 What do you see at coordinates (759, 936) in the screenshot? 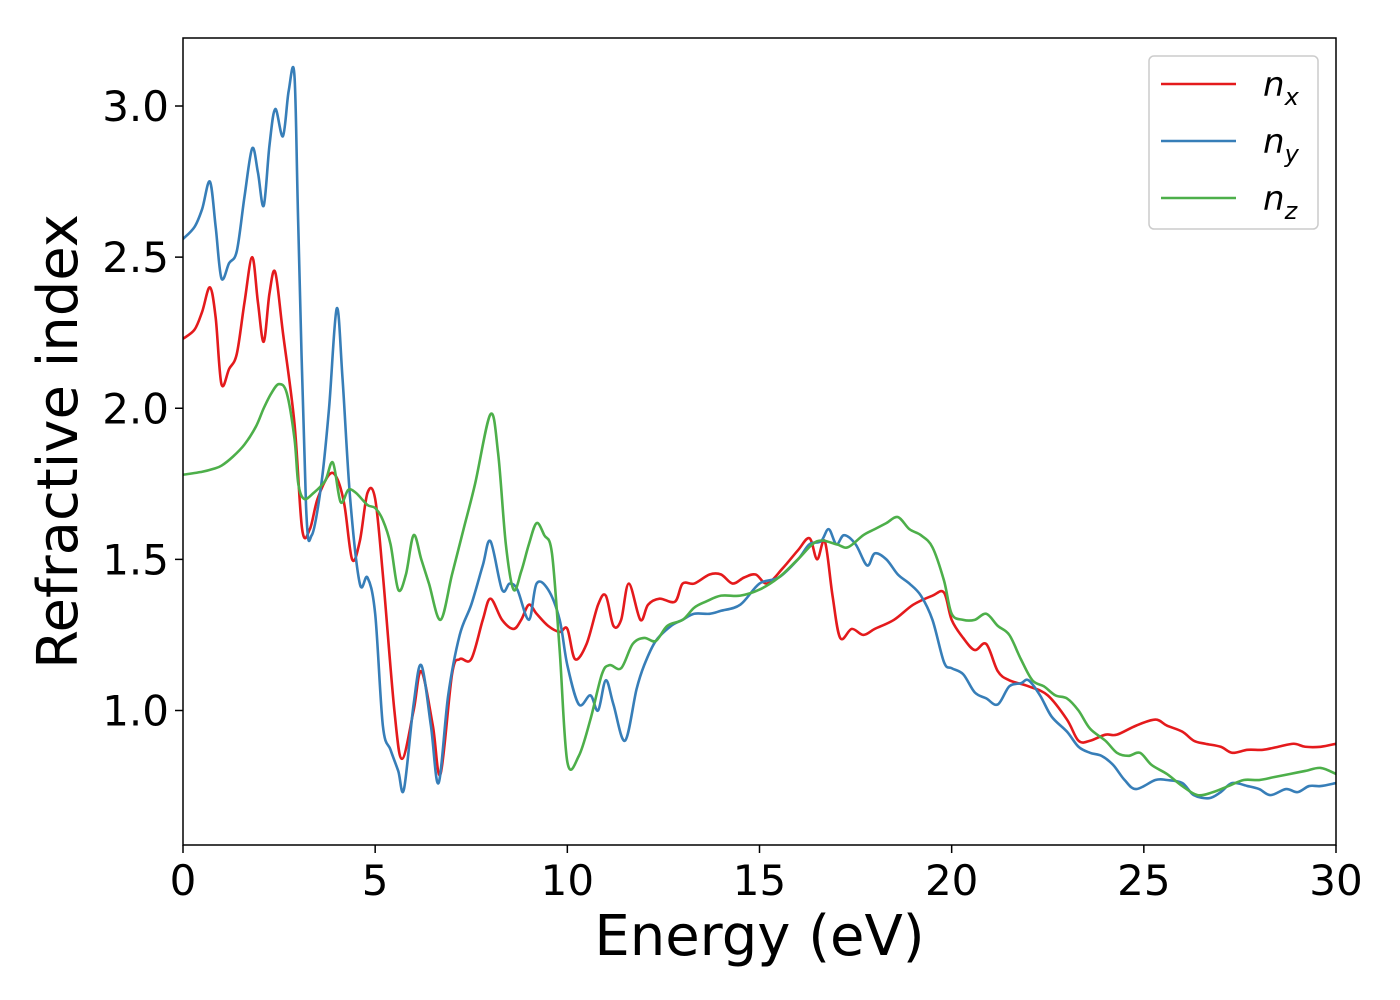
I see `x-axis-label: Energy (eV)` at bounding box center [759, 936].